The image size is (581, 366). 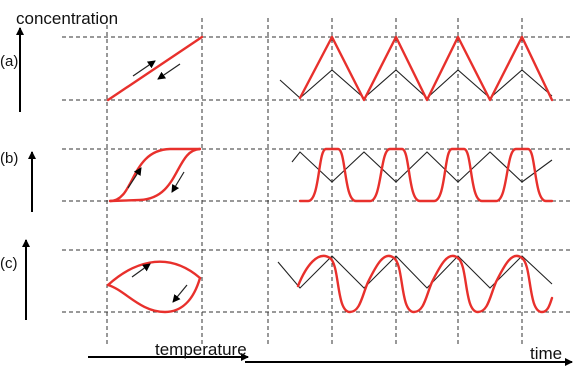 What do you see at coordinates (416, 84) in the screenshot?
I see `panel-a-temperature-trace` at bounding box center [416, 84].